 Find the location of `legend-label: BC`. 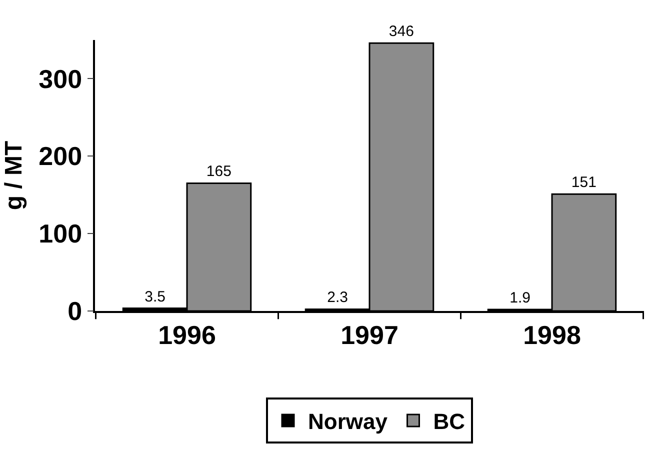

legend-label: BC is located at coordinates (449, 421).